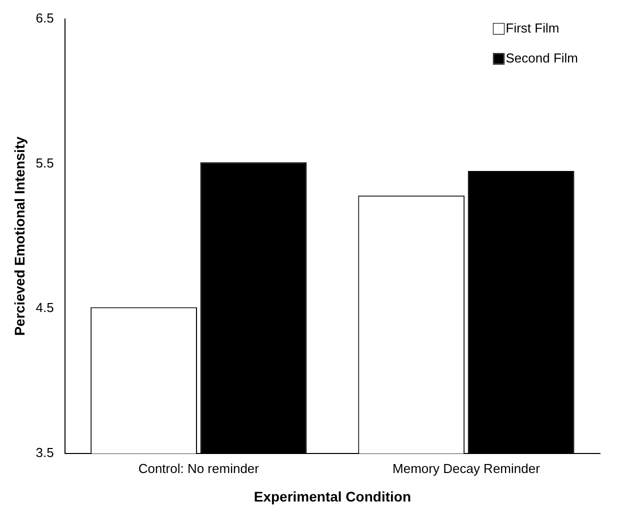  I want to click on y-axis-title: Percieved Emotional Intensity, so click(19, 236).